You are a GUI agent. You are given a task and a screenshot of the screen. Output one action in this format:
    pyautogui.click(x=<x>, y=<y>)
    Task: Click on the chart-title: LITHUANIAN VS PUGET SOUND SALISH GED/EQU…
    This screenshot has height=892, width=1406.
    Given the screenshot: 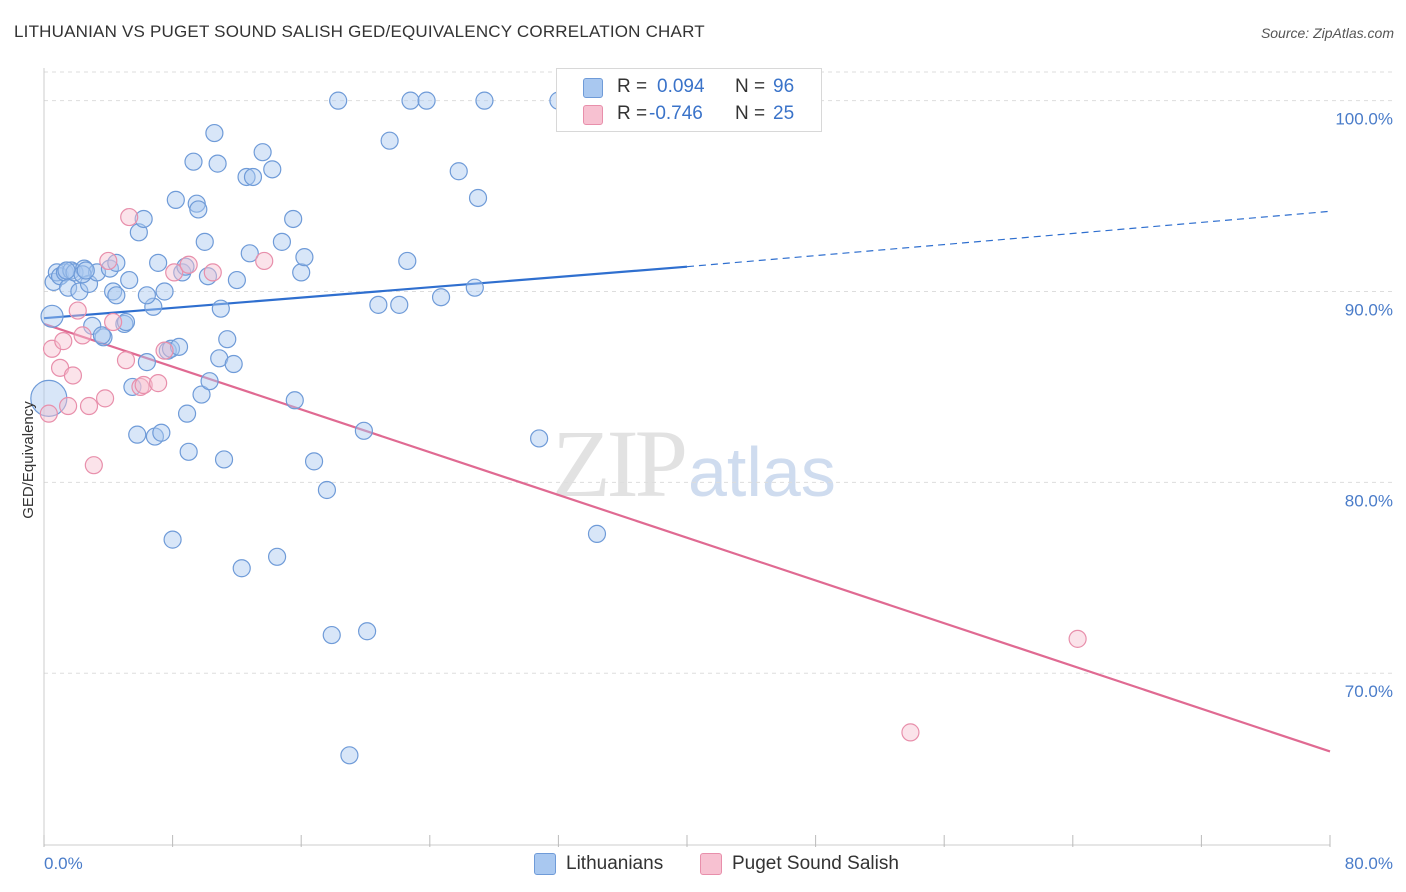 What is the action you would take?
    pyautogui.click(x=359, y=31)
    